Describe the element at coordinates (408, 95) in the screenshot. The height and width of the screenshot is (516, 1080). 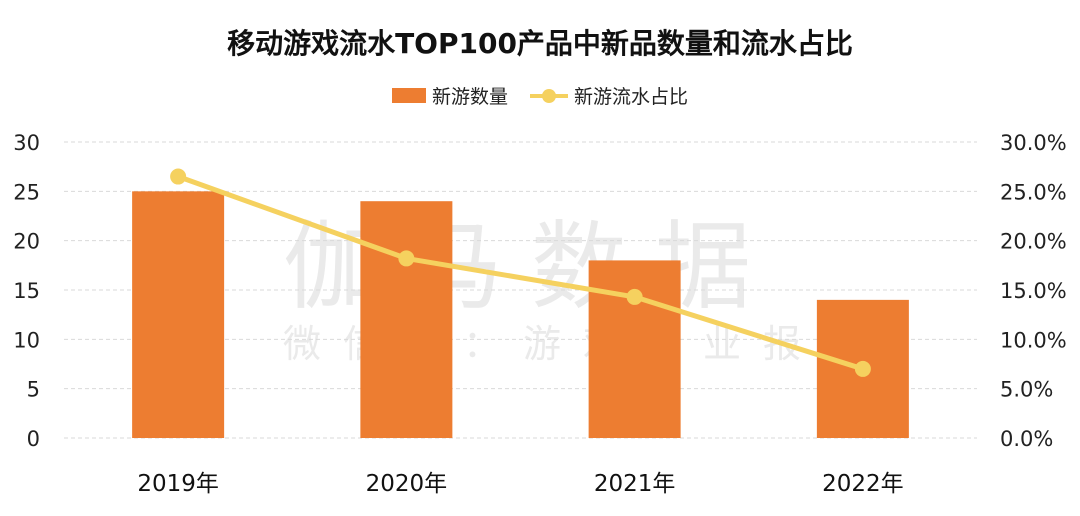
I see `legend-bar-swatch` at that location.